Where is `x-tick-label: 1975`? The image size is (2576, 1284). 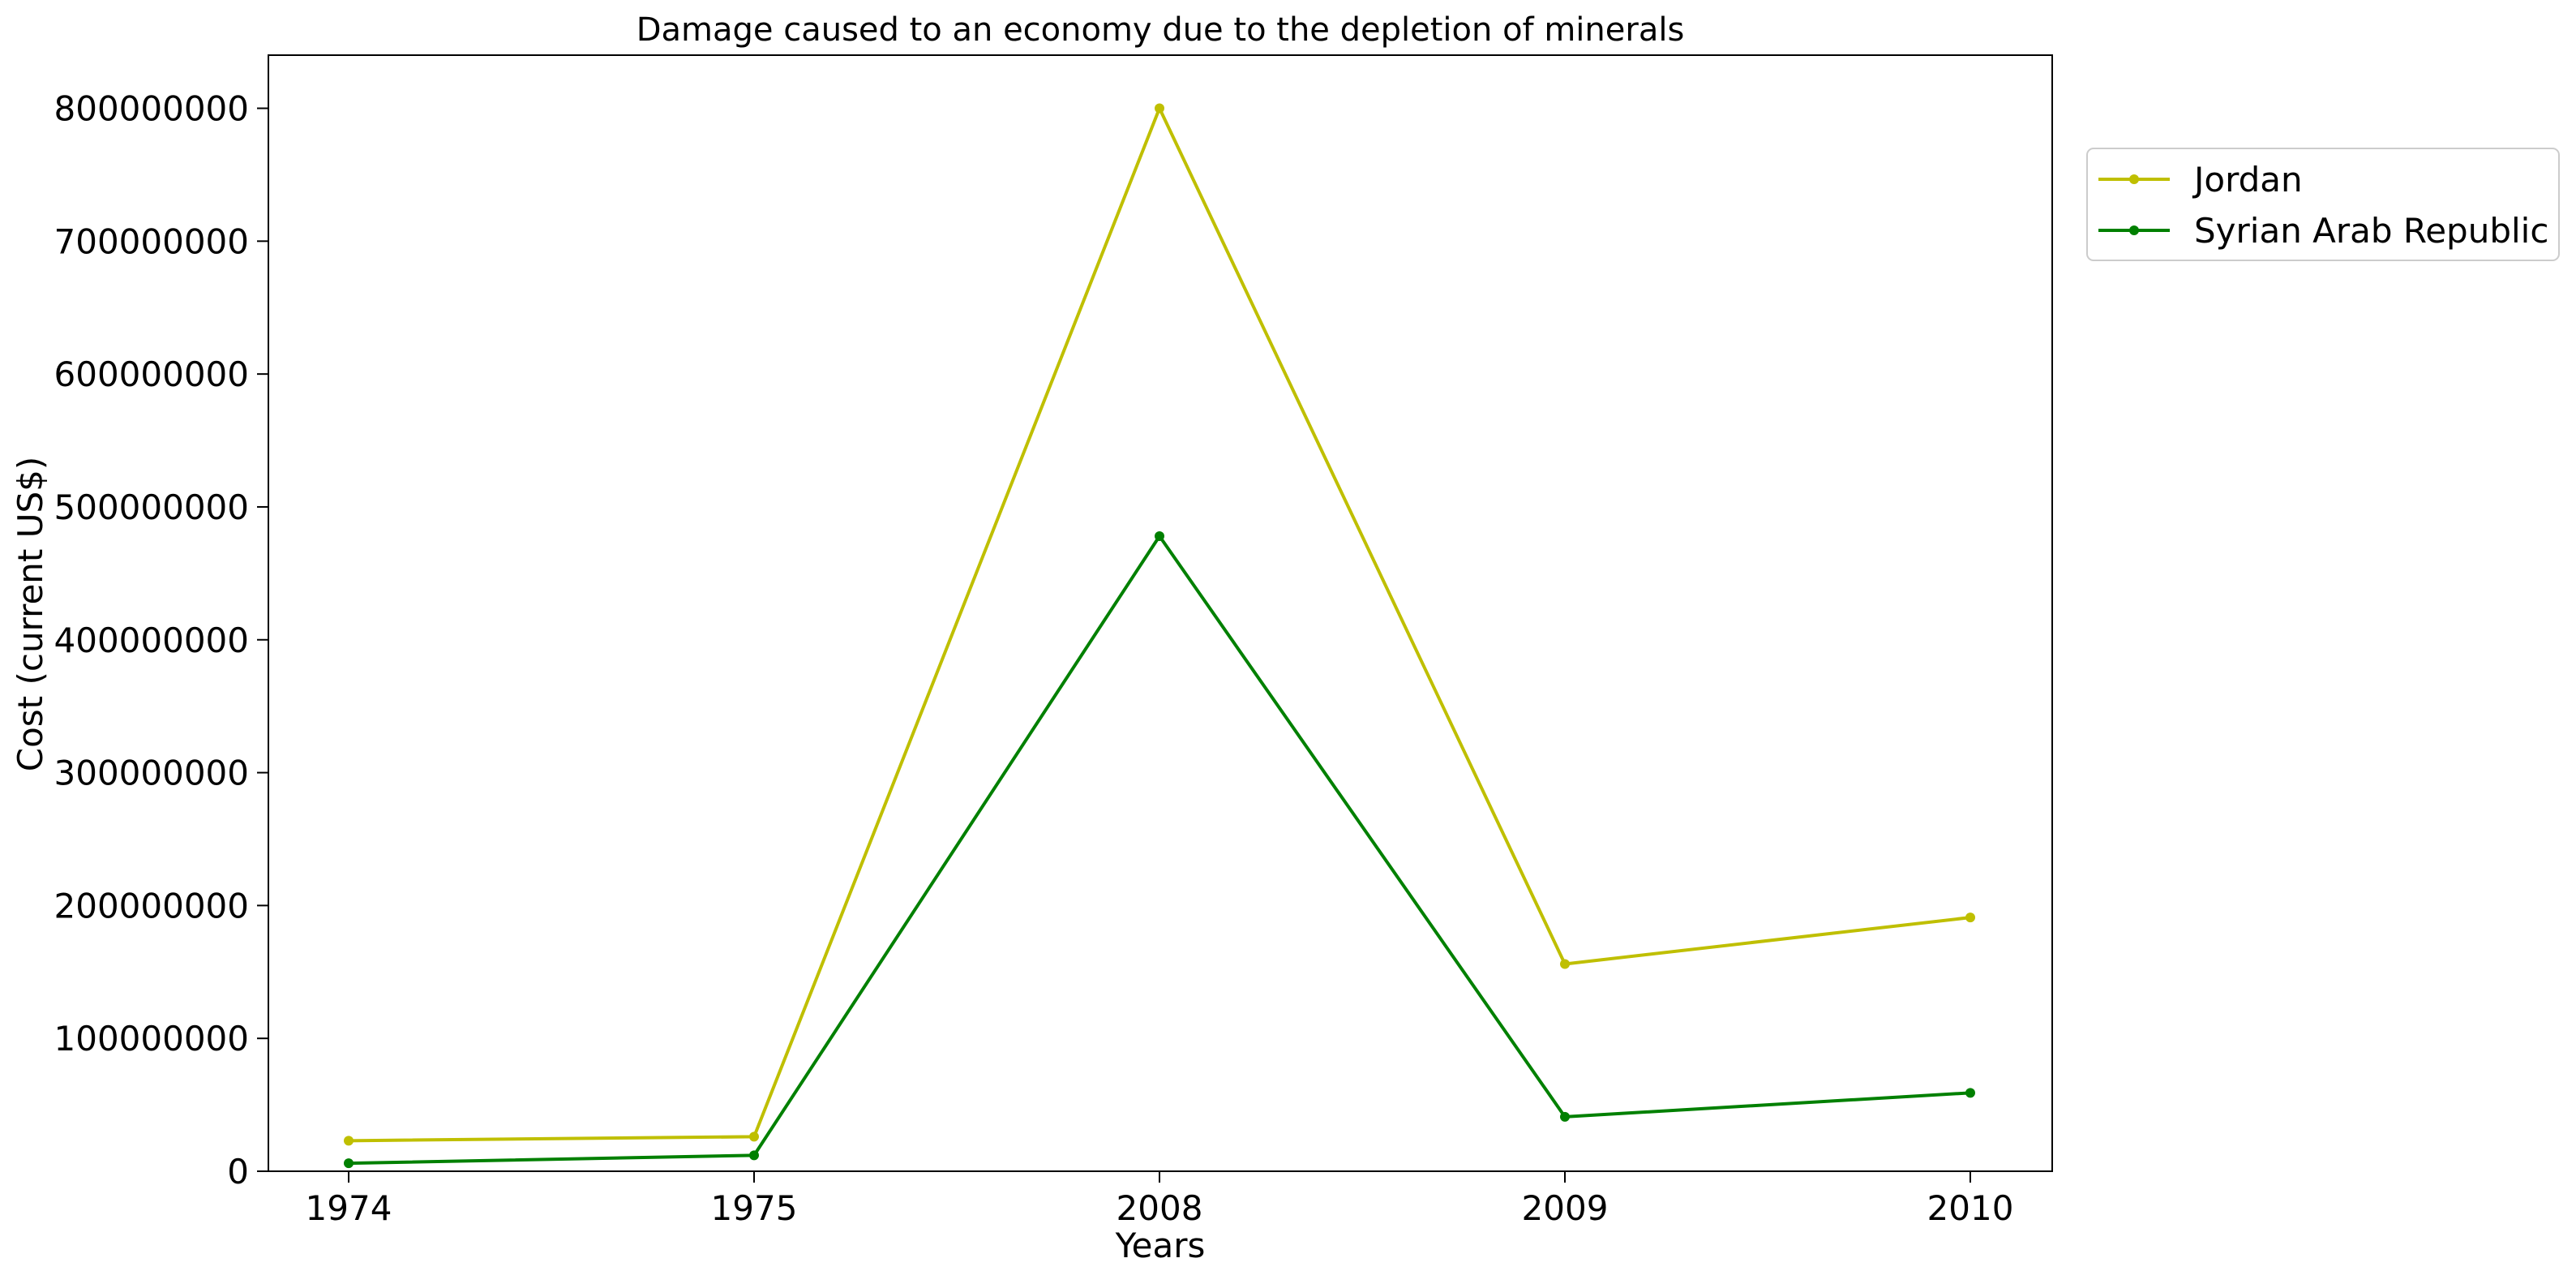 x-tick-label: 1975 is located at coordinates (754, 1208).